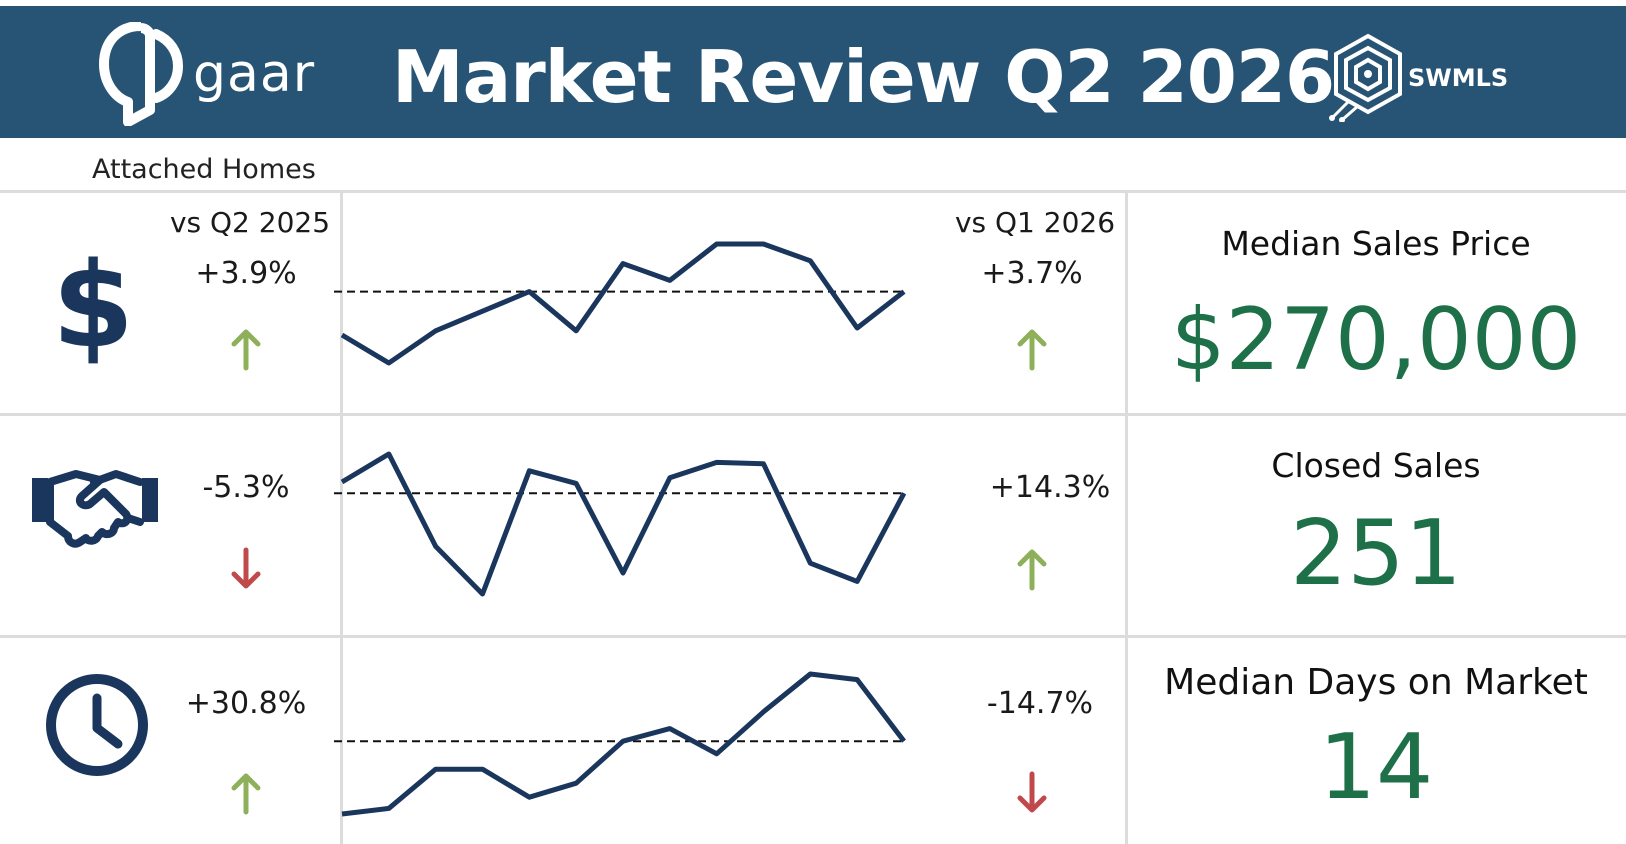  I want to click on handshake-icon, so click(95, 509).